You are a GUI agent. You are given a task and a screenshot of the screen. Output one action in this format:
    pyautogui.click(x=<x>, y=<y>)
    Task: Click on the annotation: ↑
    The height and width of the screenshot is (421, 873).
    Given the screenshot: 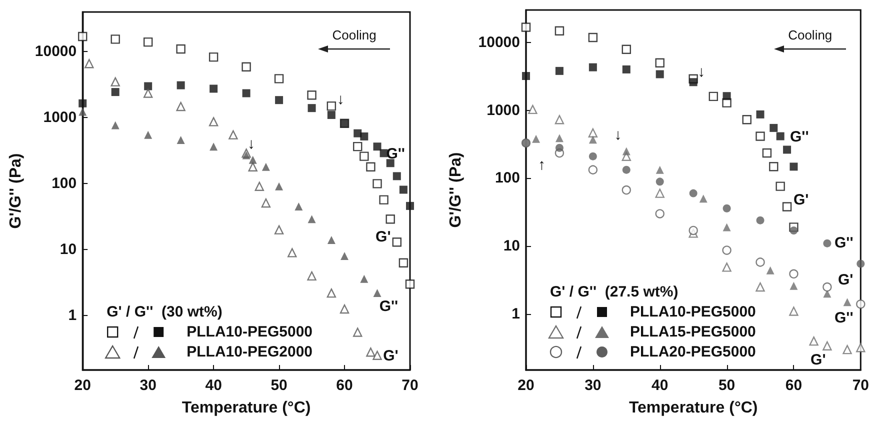 What is the action you would take?
    pyautogui.click(x=542, y=165)
    